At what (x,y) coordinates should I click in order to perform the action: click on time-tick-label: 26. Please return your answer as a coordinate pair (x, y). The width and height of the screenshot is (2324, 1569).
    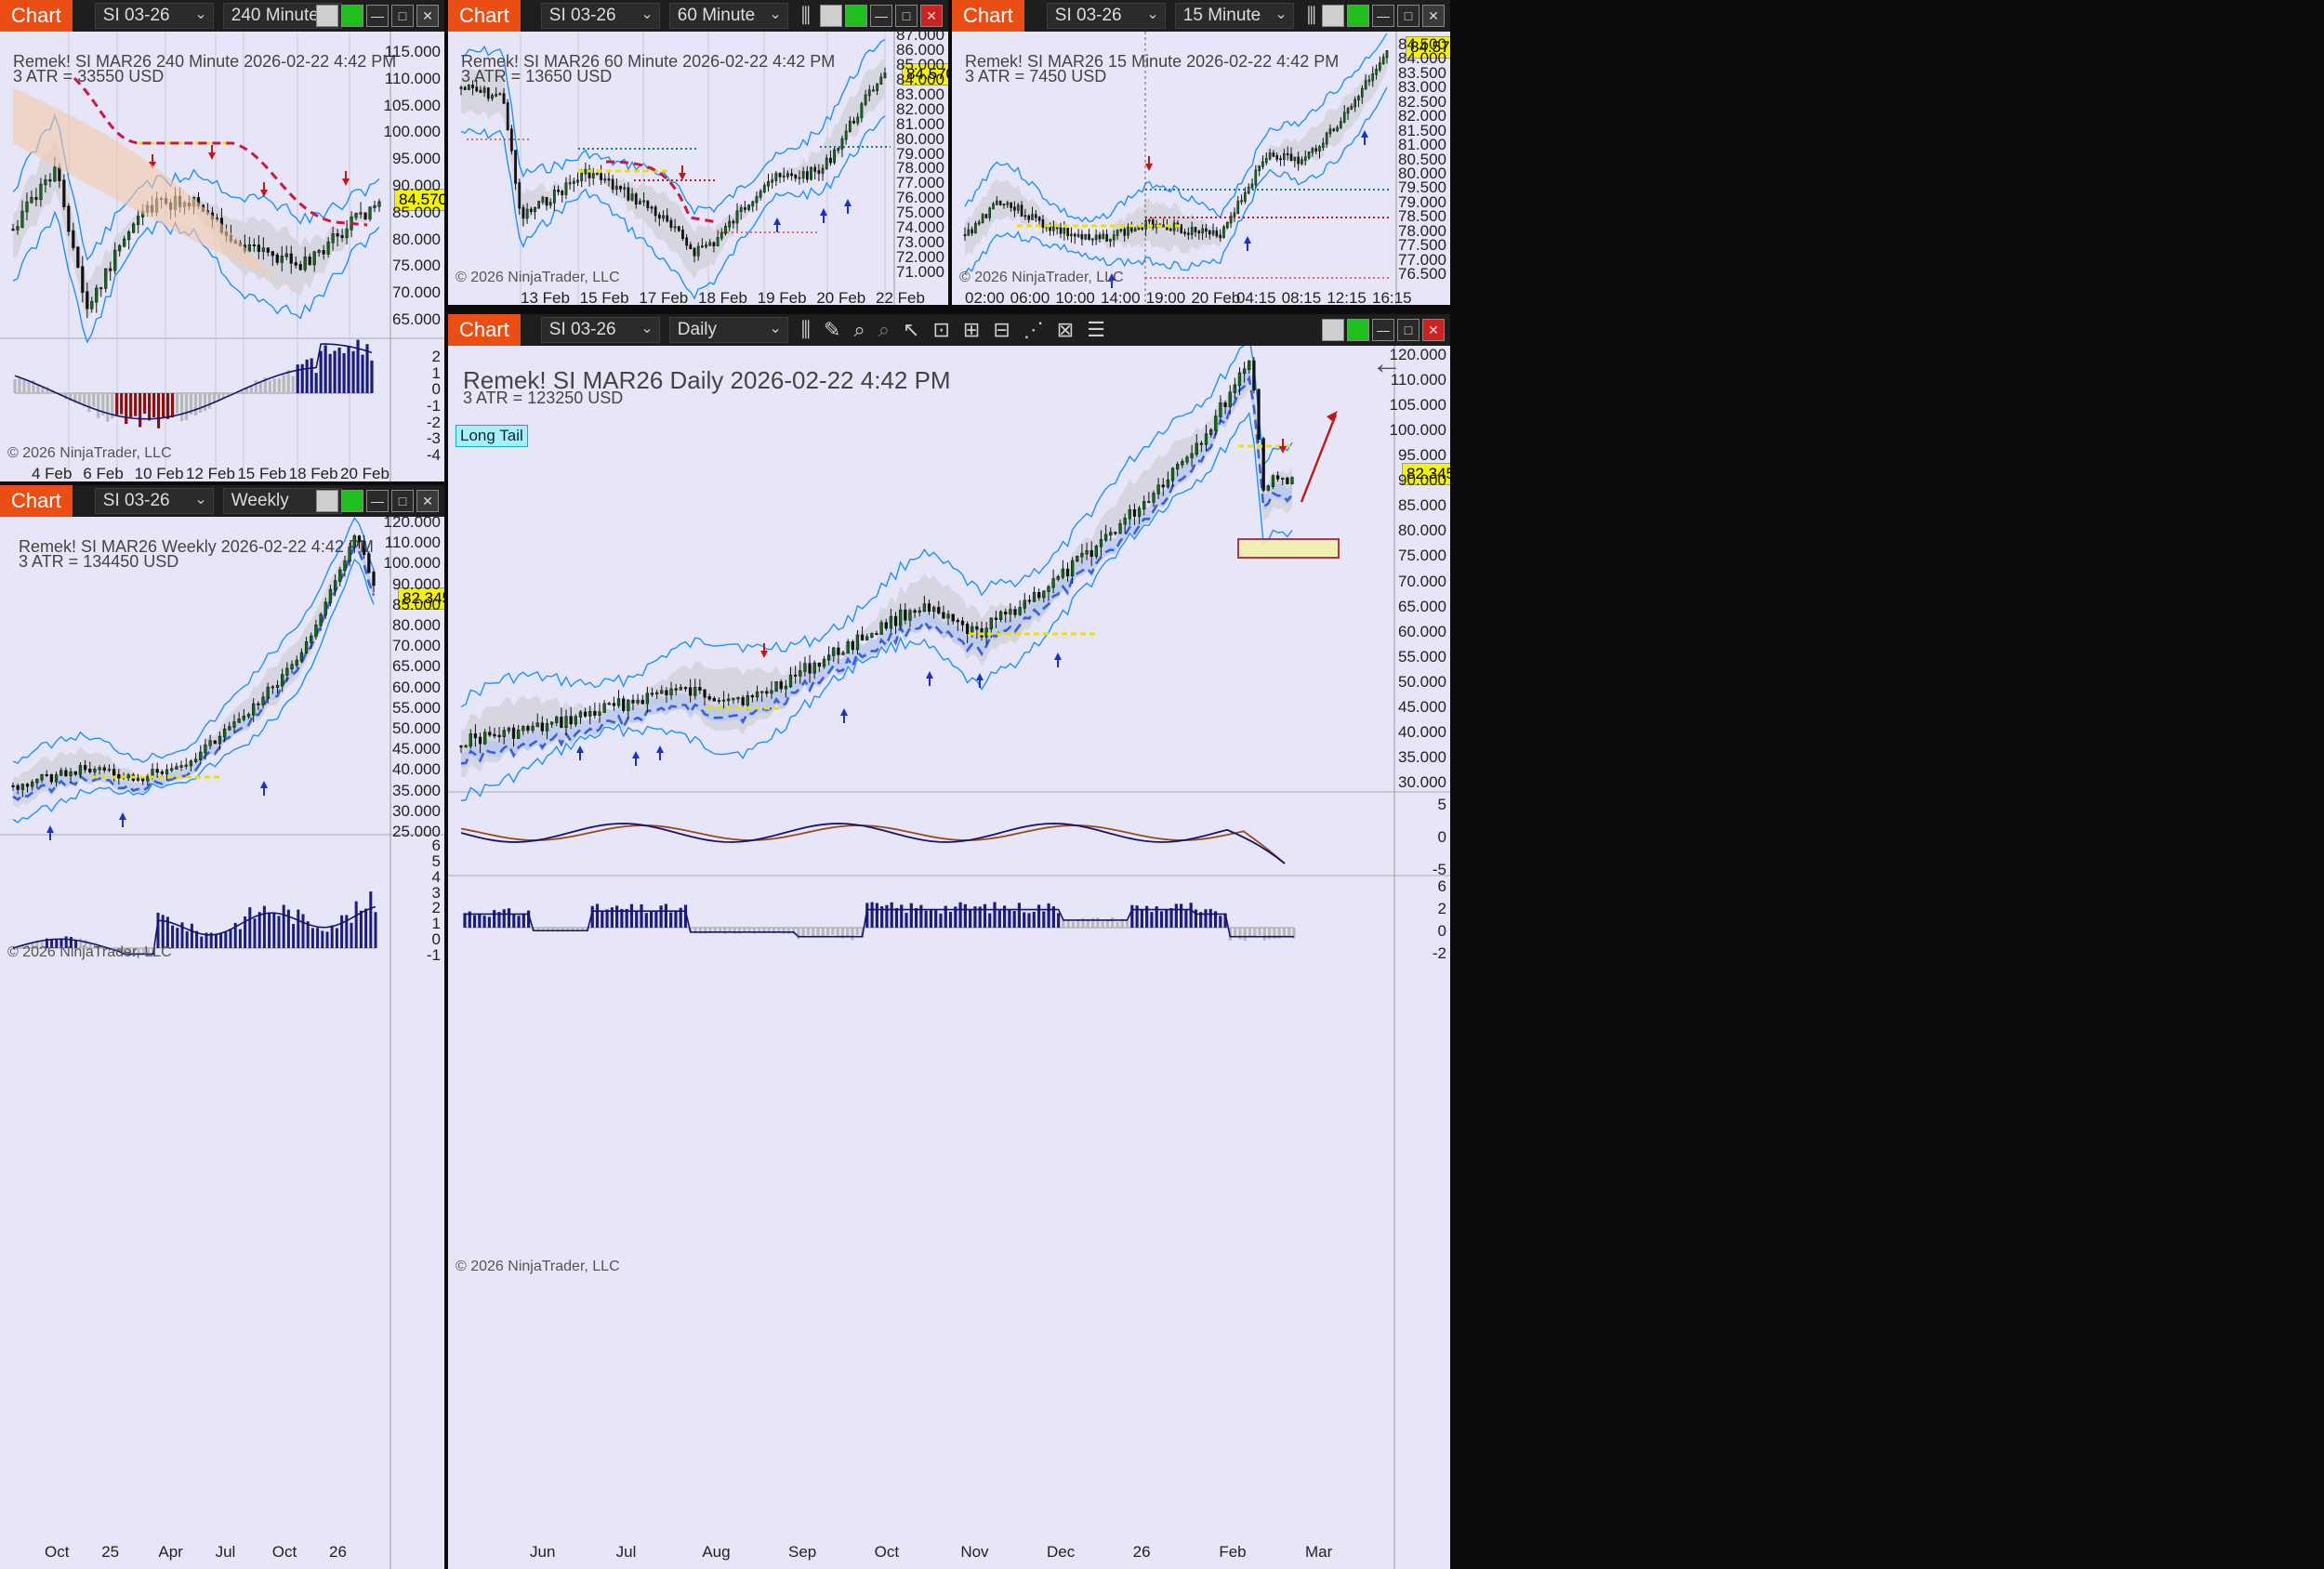
    Looking at the image, I should click on (338, 1552).